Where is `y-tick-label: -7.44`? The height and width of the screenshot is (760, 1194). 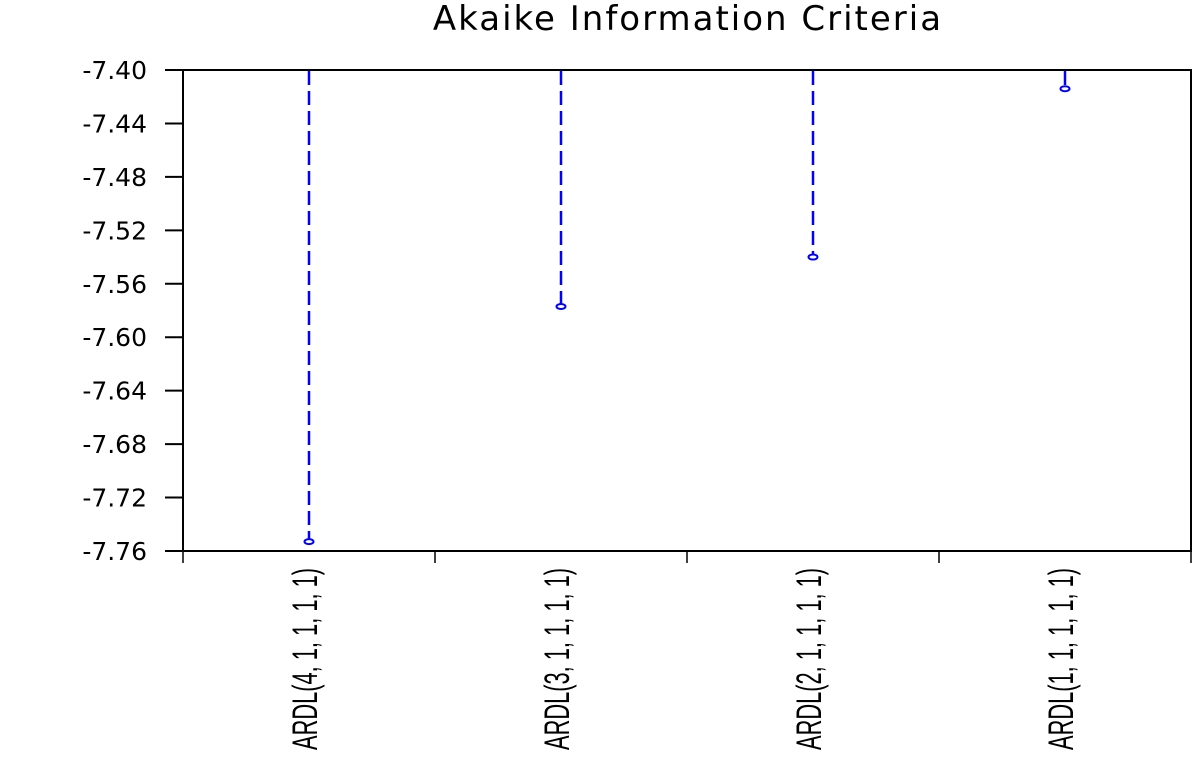 y-tick-label: -7.44 is located at coordinates (114, 123).